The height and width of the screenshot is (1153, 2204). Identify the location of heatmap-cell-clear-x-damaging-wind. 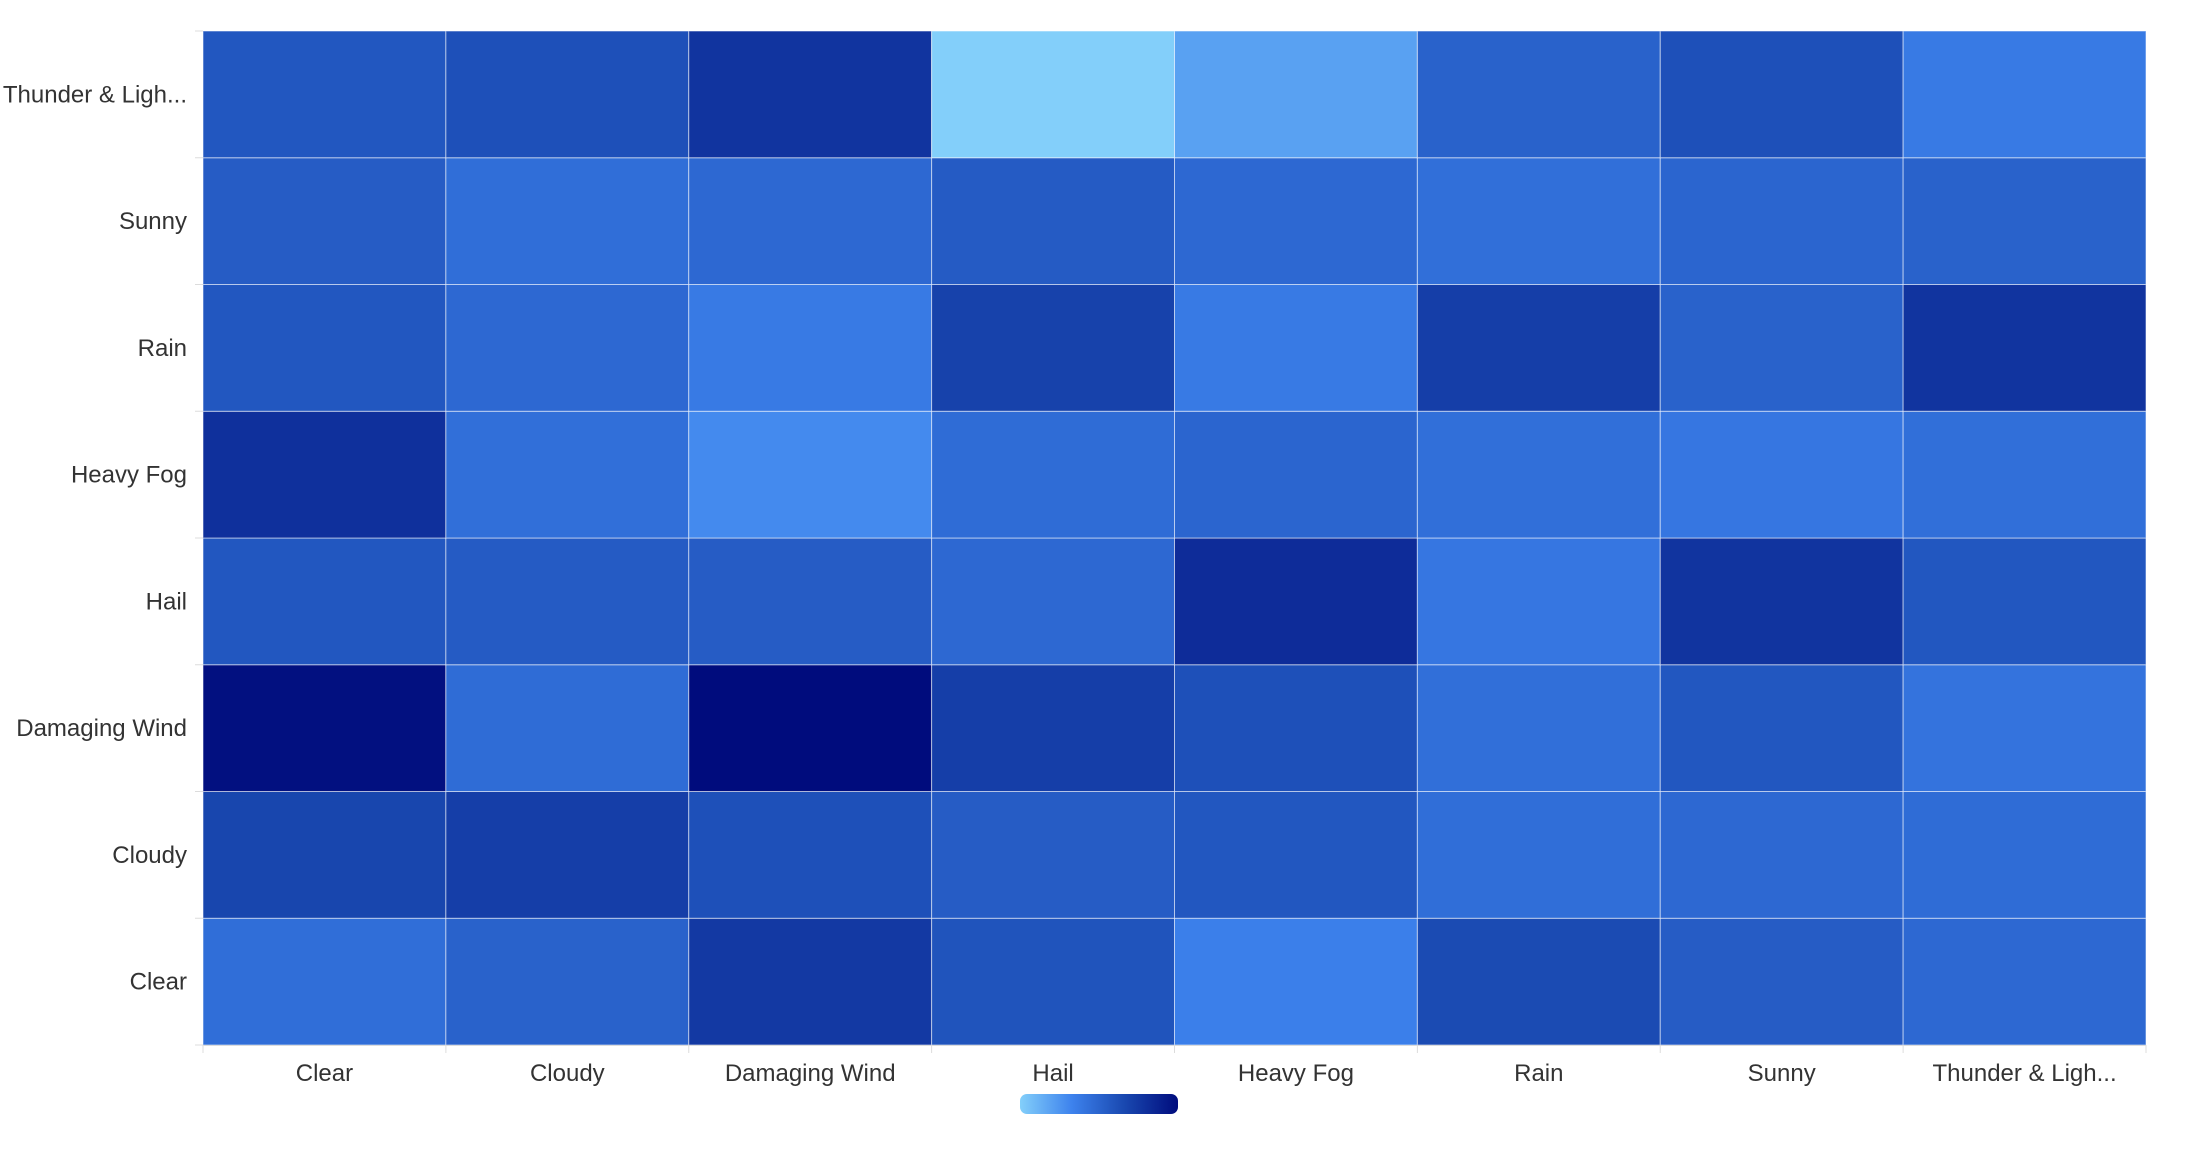
(810, 981).